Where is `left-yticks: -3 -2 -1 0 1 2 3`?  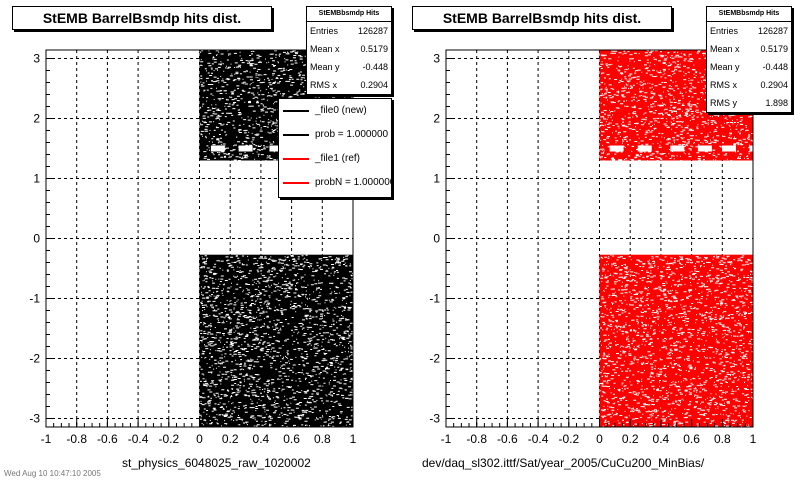 left-yticks: -3 -2 -1 0 1 2 3 is located at coordinates (42, 238).